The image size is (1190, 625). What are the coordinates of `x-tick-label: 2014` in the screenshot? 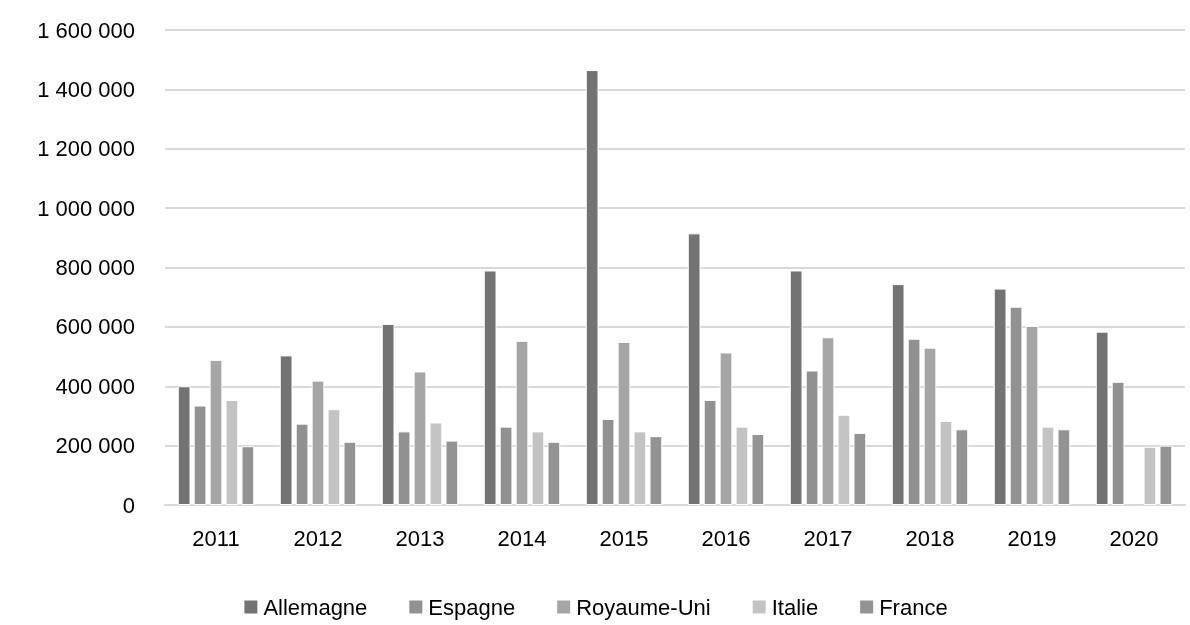 It's located at (522, 538).